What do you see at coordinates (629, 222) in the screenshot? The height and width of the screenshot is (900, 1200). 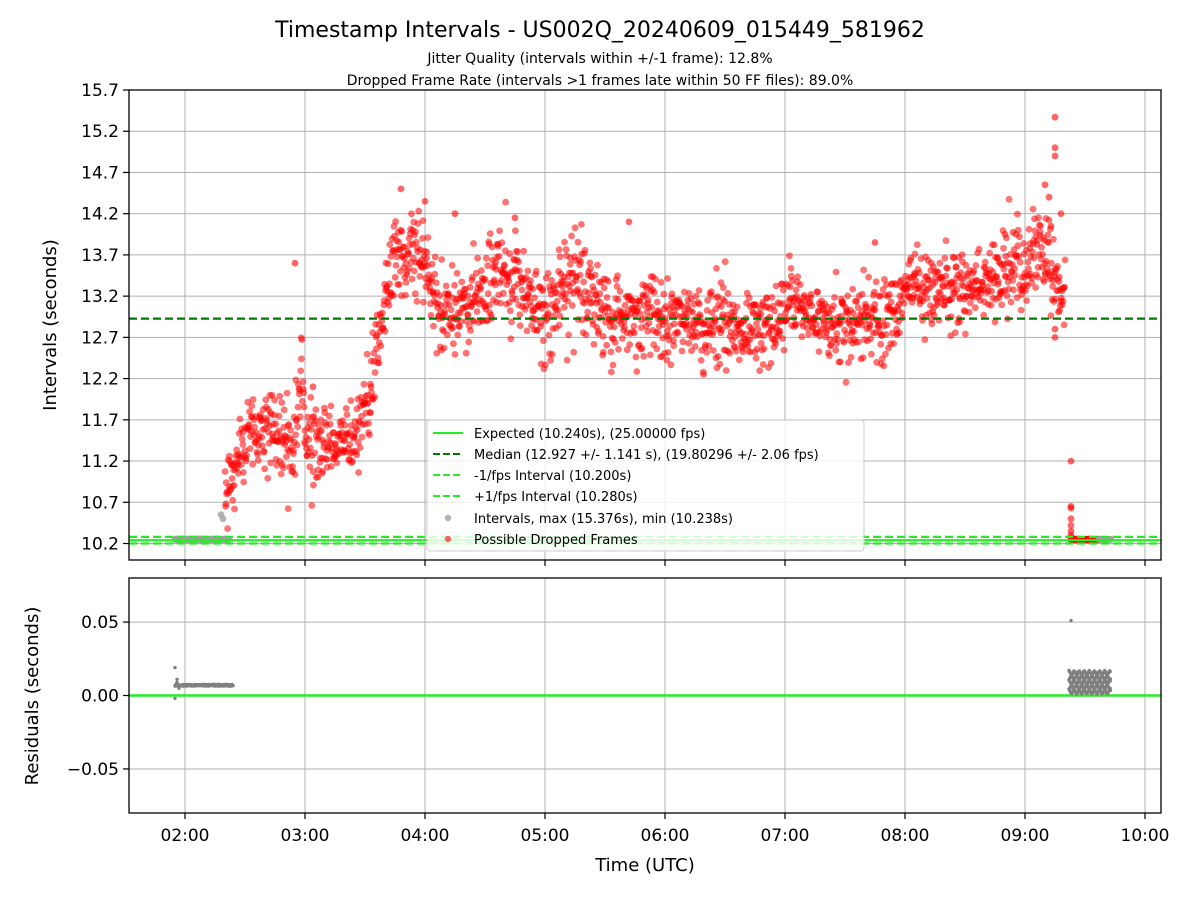 I see `dropped-frame-point-2069` at bounding box center [629, 222].